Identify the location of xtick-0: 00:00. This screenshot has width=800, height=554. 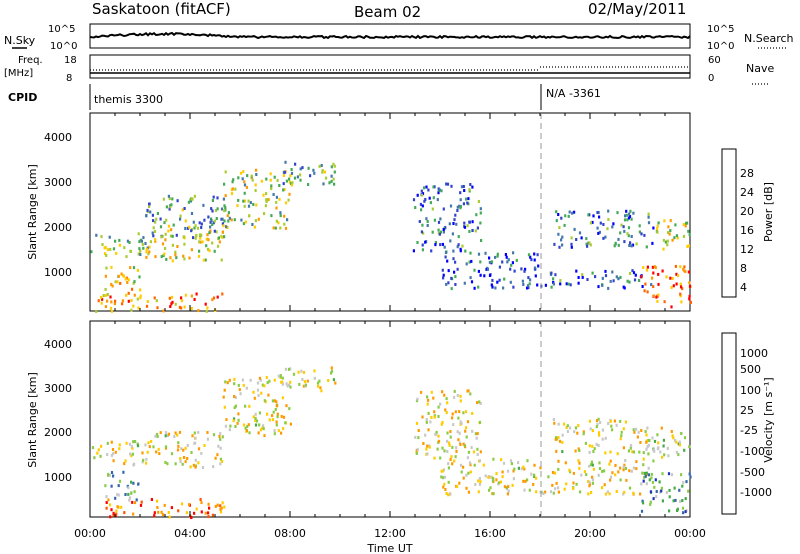
(90, 533).